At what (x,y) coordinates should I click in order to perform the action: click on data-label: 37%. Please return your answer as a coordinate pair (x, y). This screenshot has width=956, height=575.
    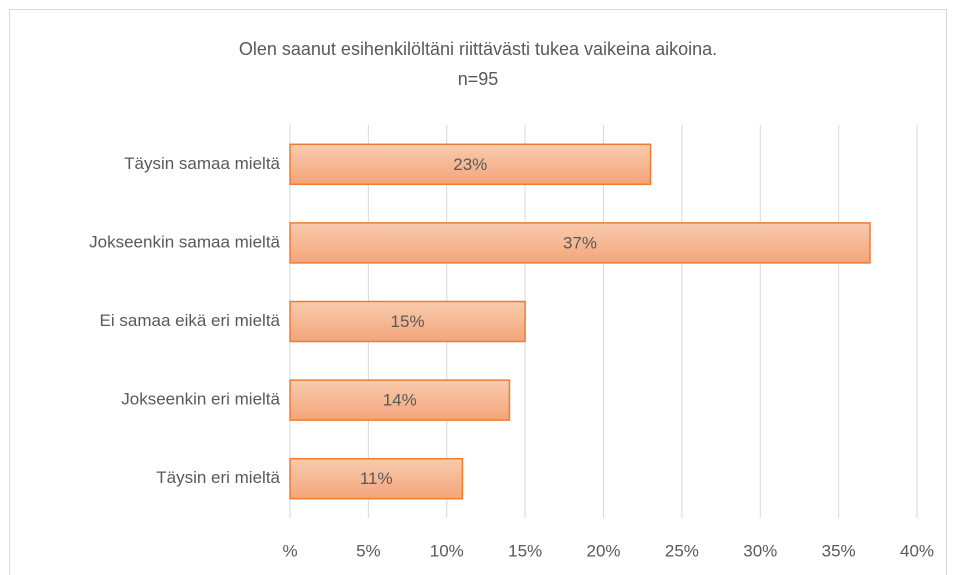
    Looking at the image, I should click on (580, 242).